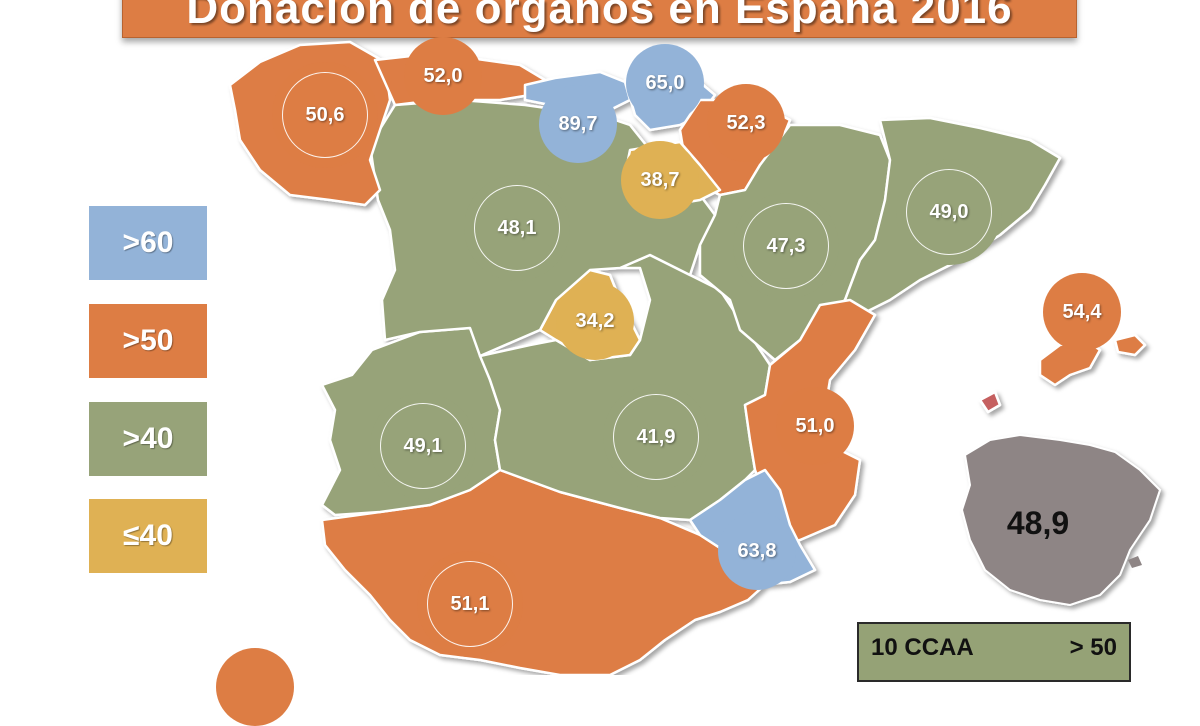 This screenshot has width=1200, height=726. I want to click on legend-yellow: ≤40, so click(148, 536).